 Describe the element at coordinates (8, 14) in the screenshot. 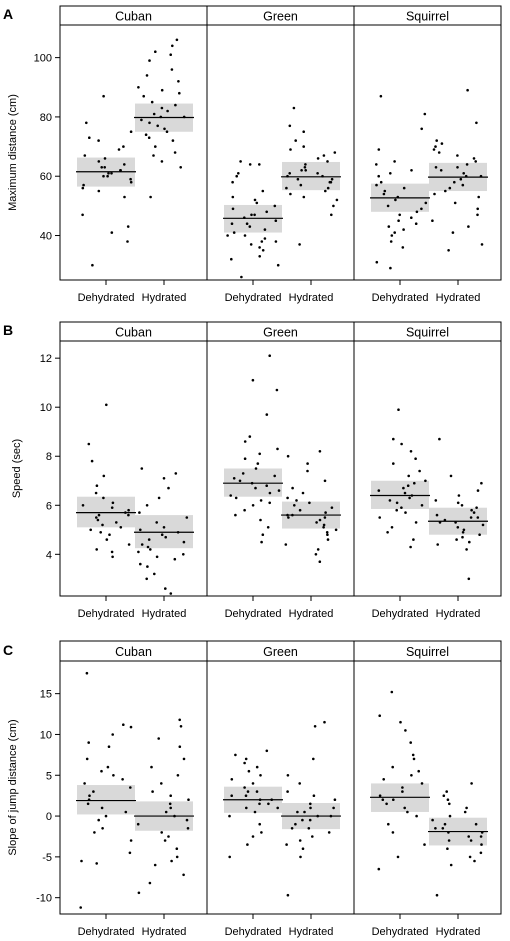

I see `panel-letter-A: A` at that location.